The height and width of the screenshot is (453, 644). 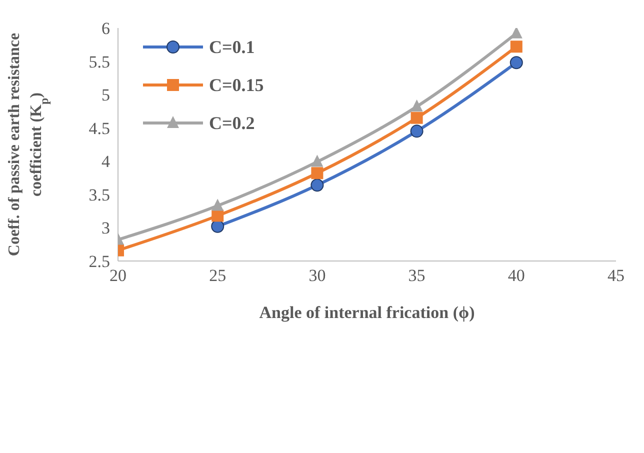 I want to click on x-tick-label: 30, so click(x=317, y=276).